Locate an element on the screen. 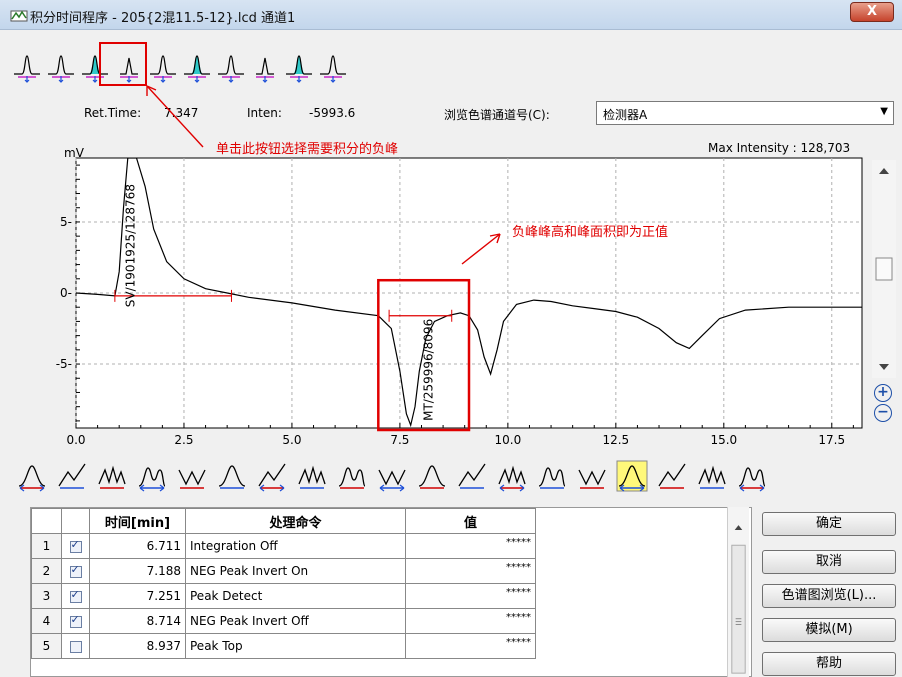  neg-peak-highlight-box is located at coordinates (424, 355).